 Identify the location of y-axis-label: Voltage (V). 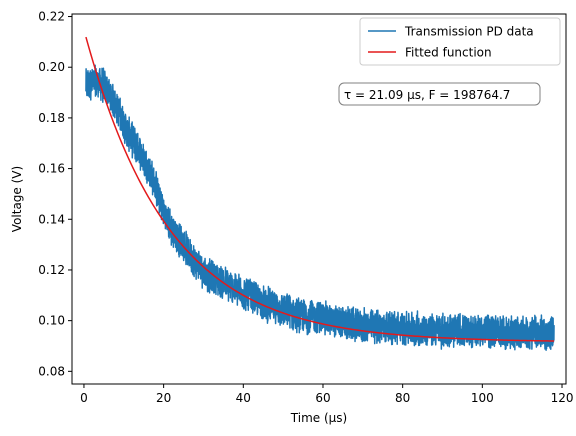
(17, 199).